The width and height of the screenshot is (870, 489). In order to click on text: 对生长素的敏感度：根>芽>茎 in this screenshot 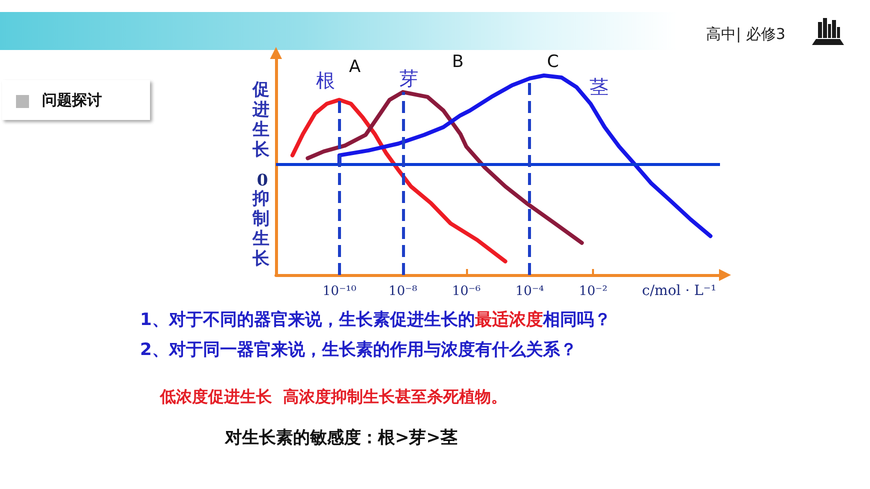, I will do `click(341, 438)`.